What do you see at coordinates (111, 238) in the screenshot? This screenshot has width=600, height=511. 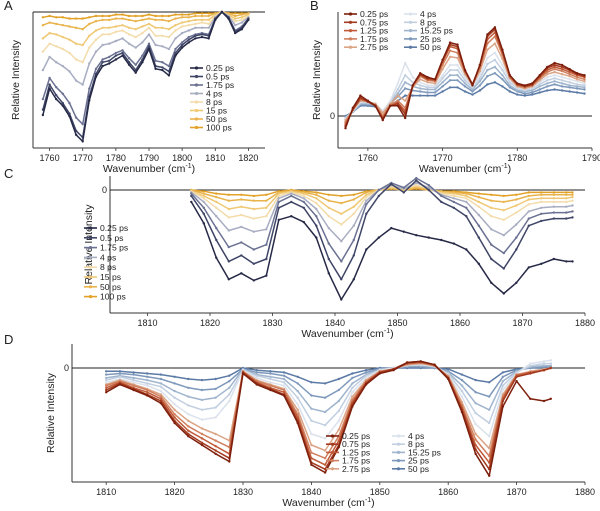 I see `legend-label: 0.5 ps` at bounding box center [111, 238].